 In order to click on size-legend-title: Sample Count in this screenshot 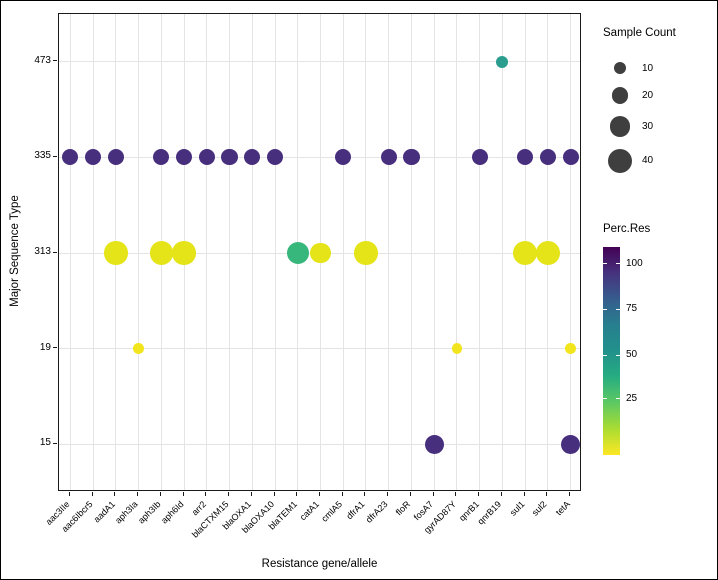, I will do `click(639, 33)`.